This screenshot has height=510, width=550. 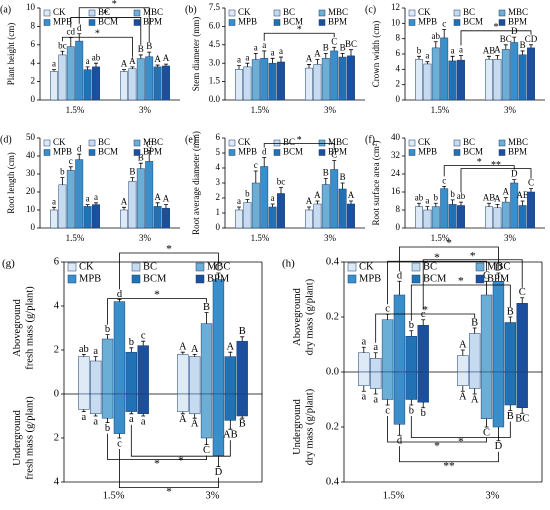 I want to click on y-tick-label: 1, so click(x=218, y=212).